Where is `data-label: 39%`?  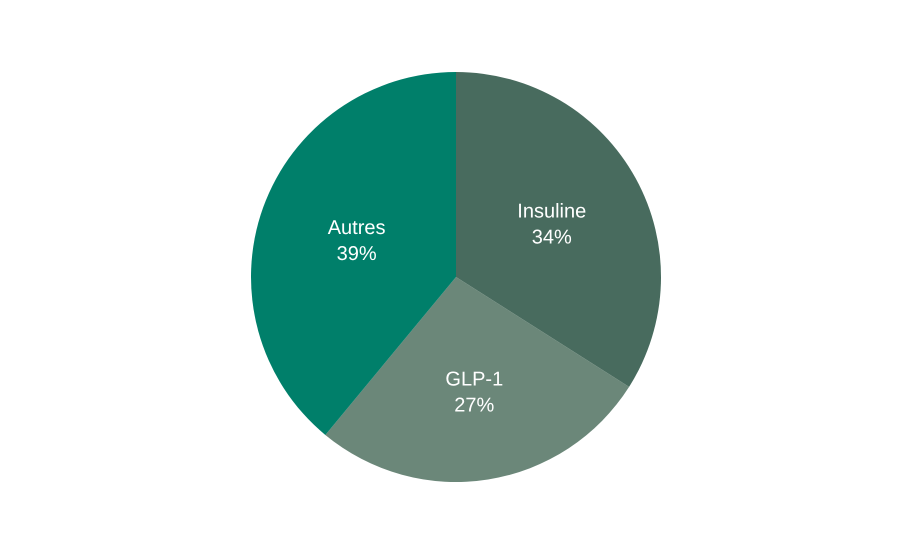 data-label: 39% is located at coordinates (356, 254).